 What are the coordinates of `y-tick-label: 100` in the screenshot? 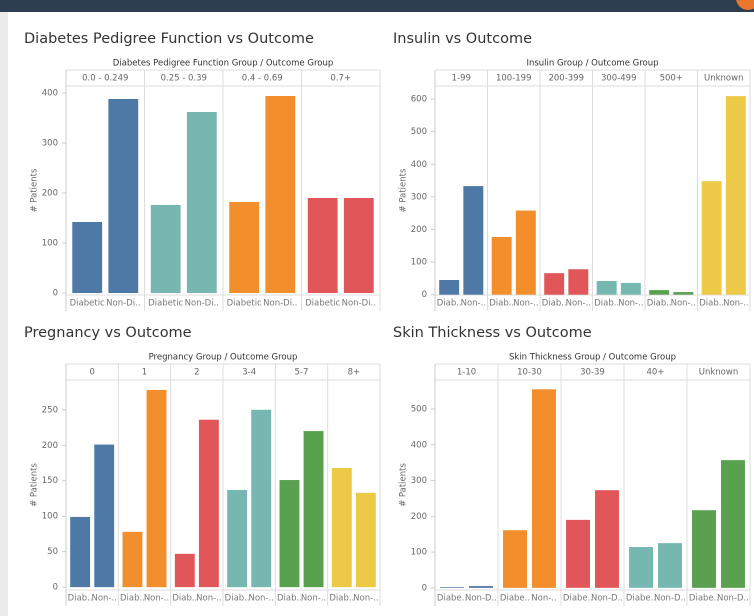 It's located at (50, 517).